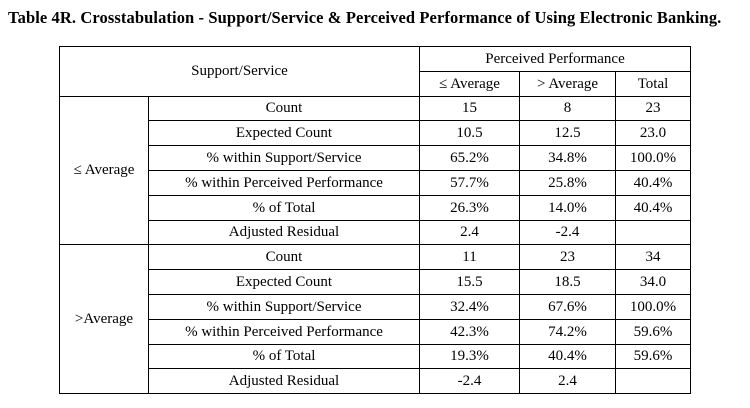 This screenshot has width=750, height=408. I want to click on table-cell: 34, so click(653, 257).